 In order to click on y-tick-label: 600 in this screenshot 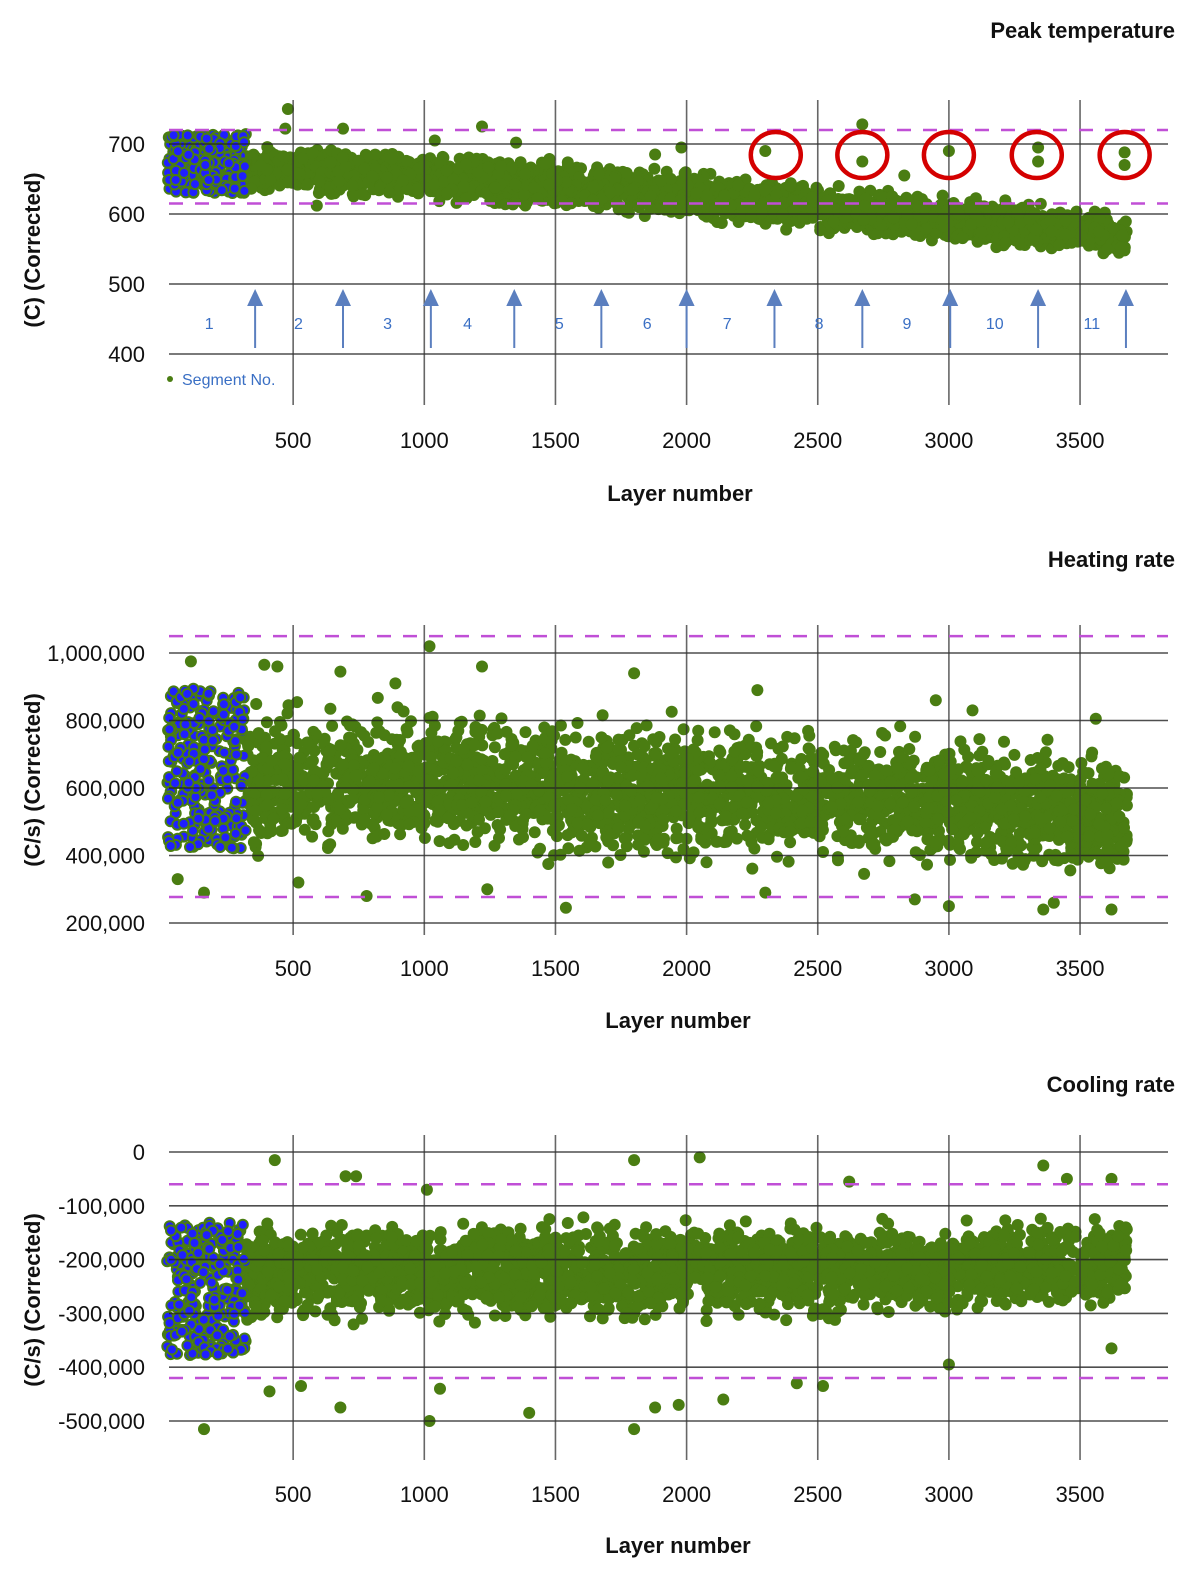, I will do `click(126, 214)`.